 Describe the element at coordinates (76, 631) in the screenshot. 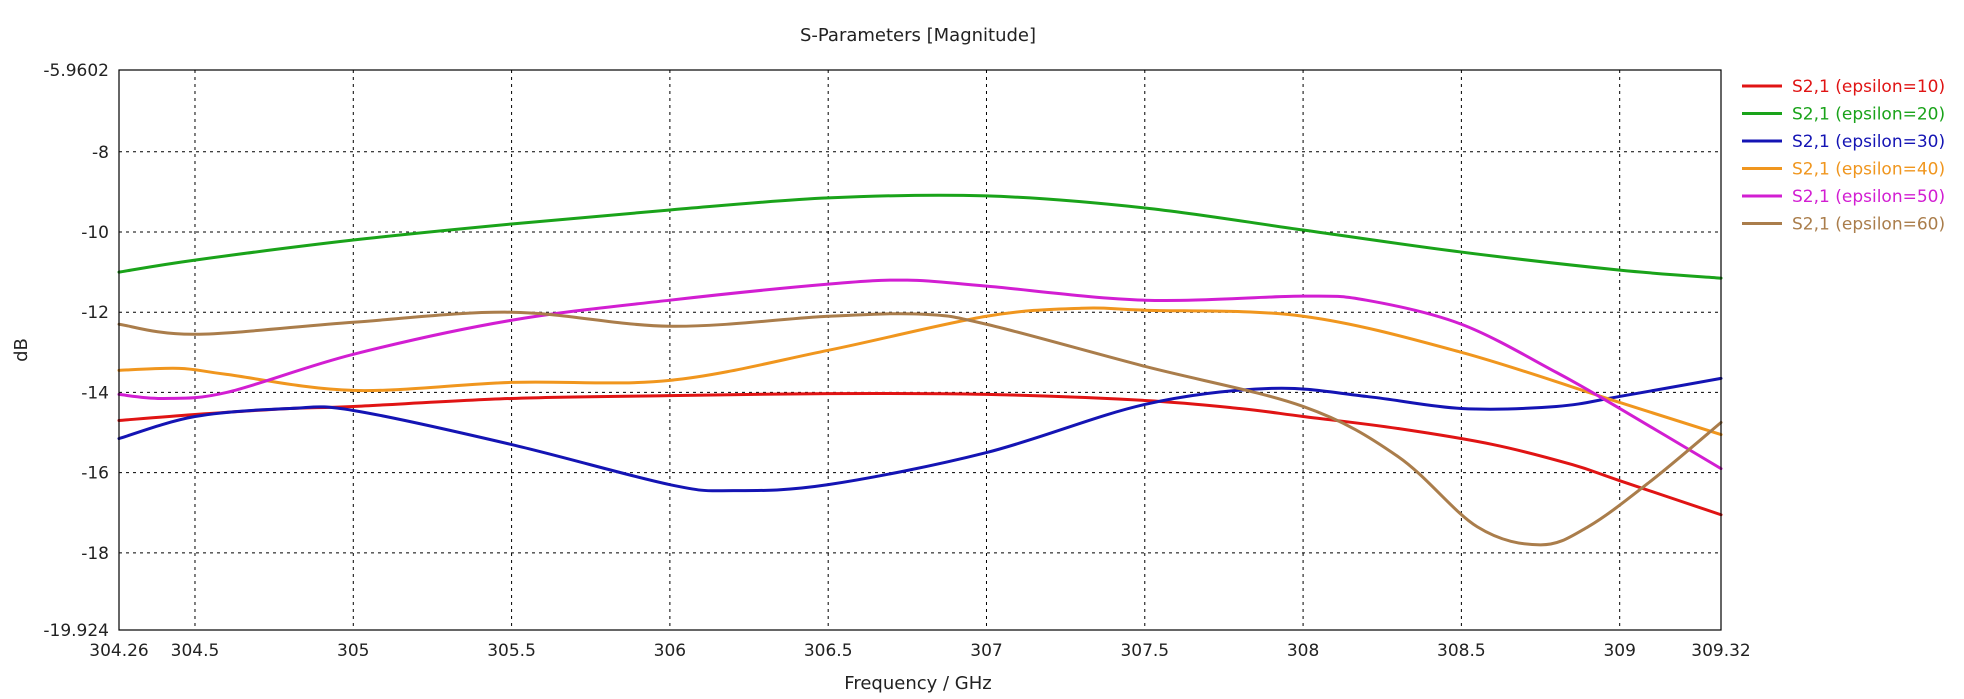

I see `y-tick-label: -19.924` at that location.